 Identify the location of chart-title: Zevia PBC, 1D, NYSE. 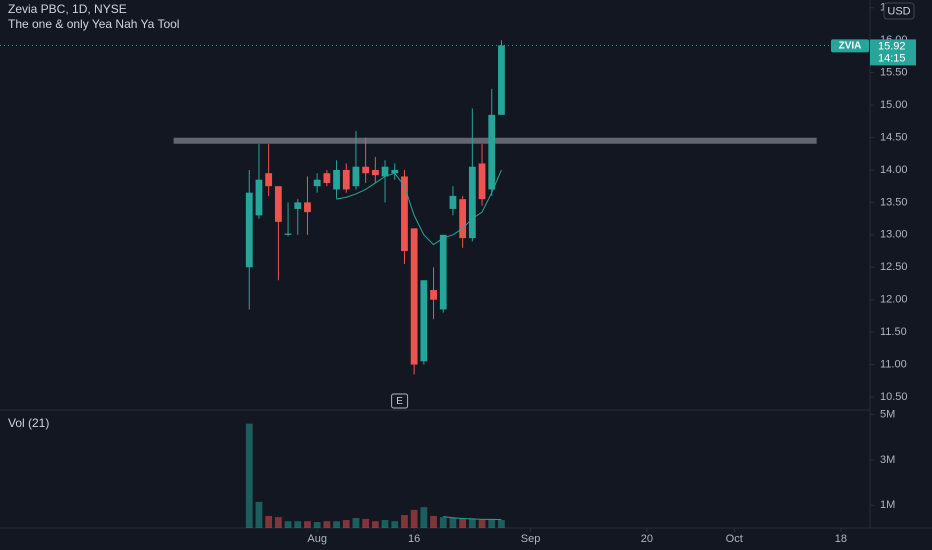
(67, 9).